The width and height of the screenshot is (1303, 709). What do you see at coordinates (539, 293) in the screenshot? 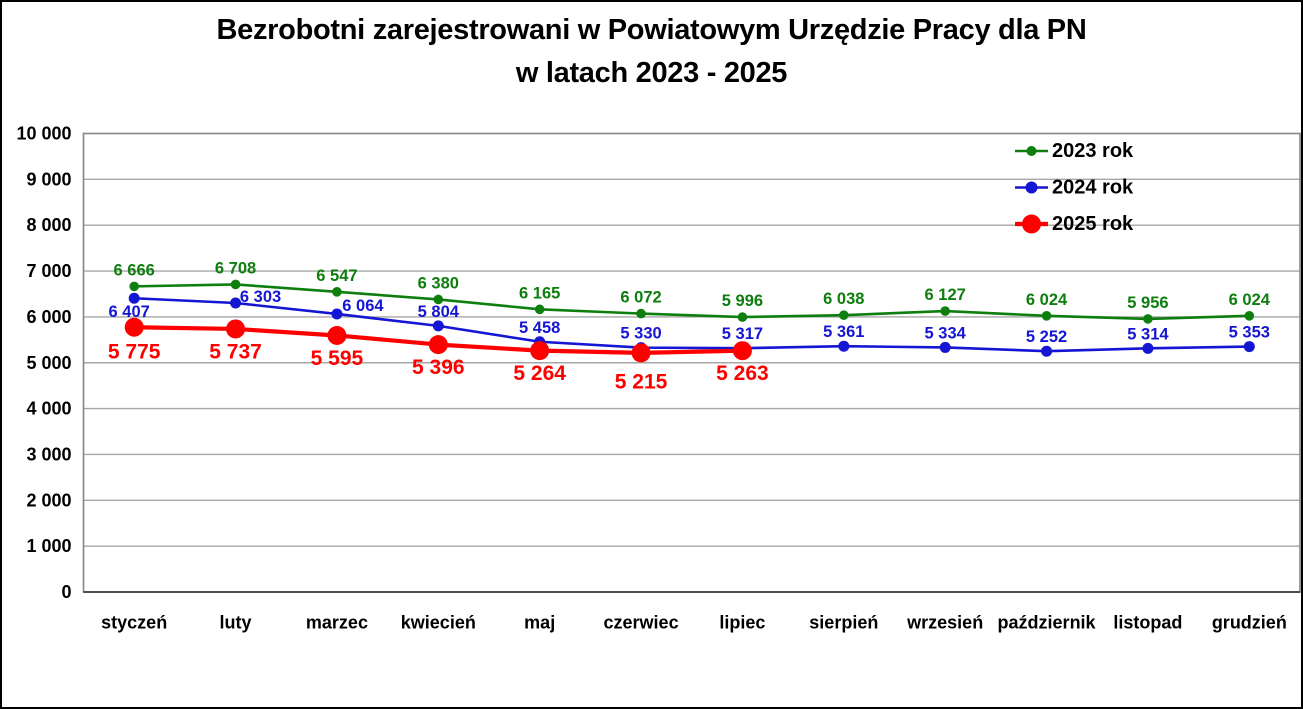
I see `data-label: 6 165` at bounding box center [539, 293].